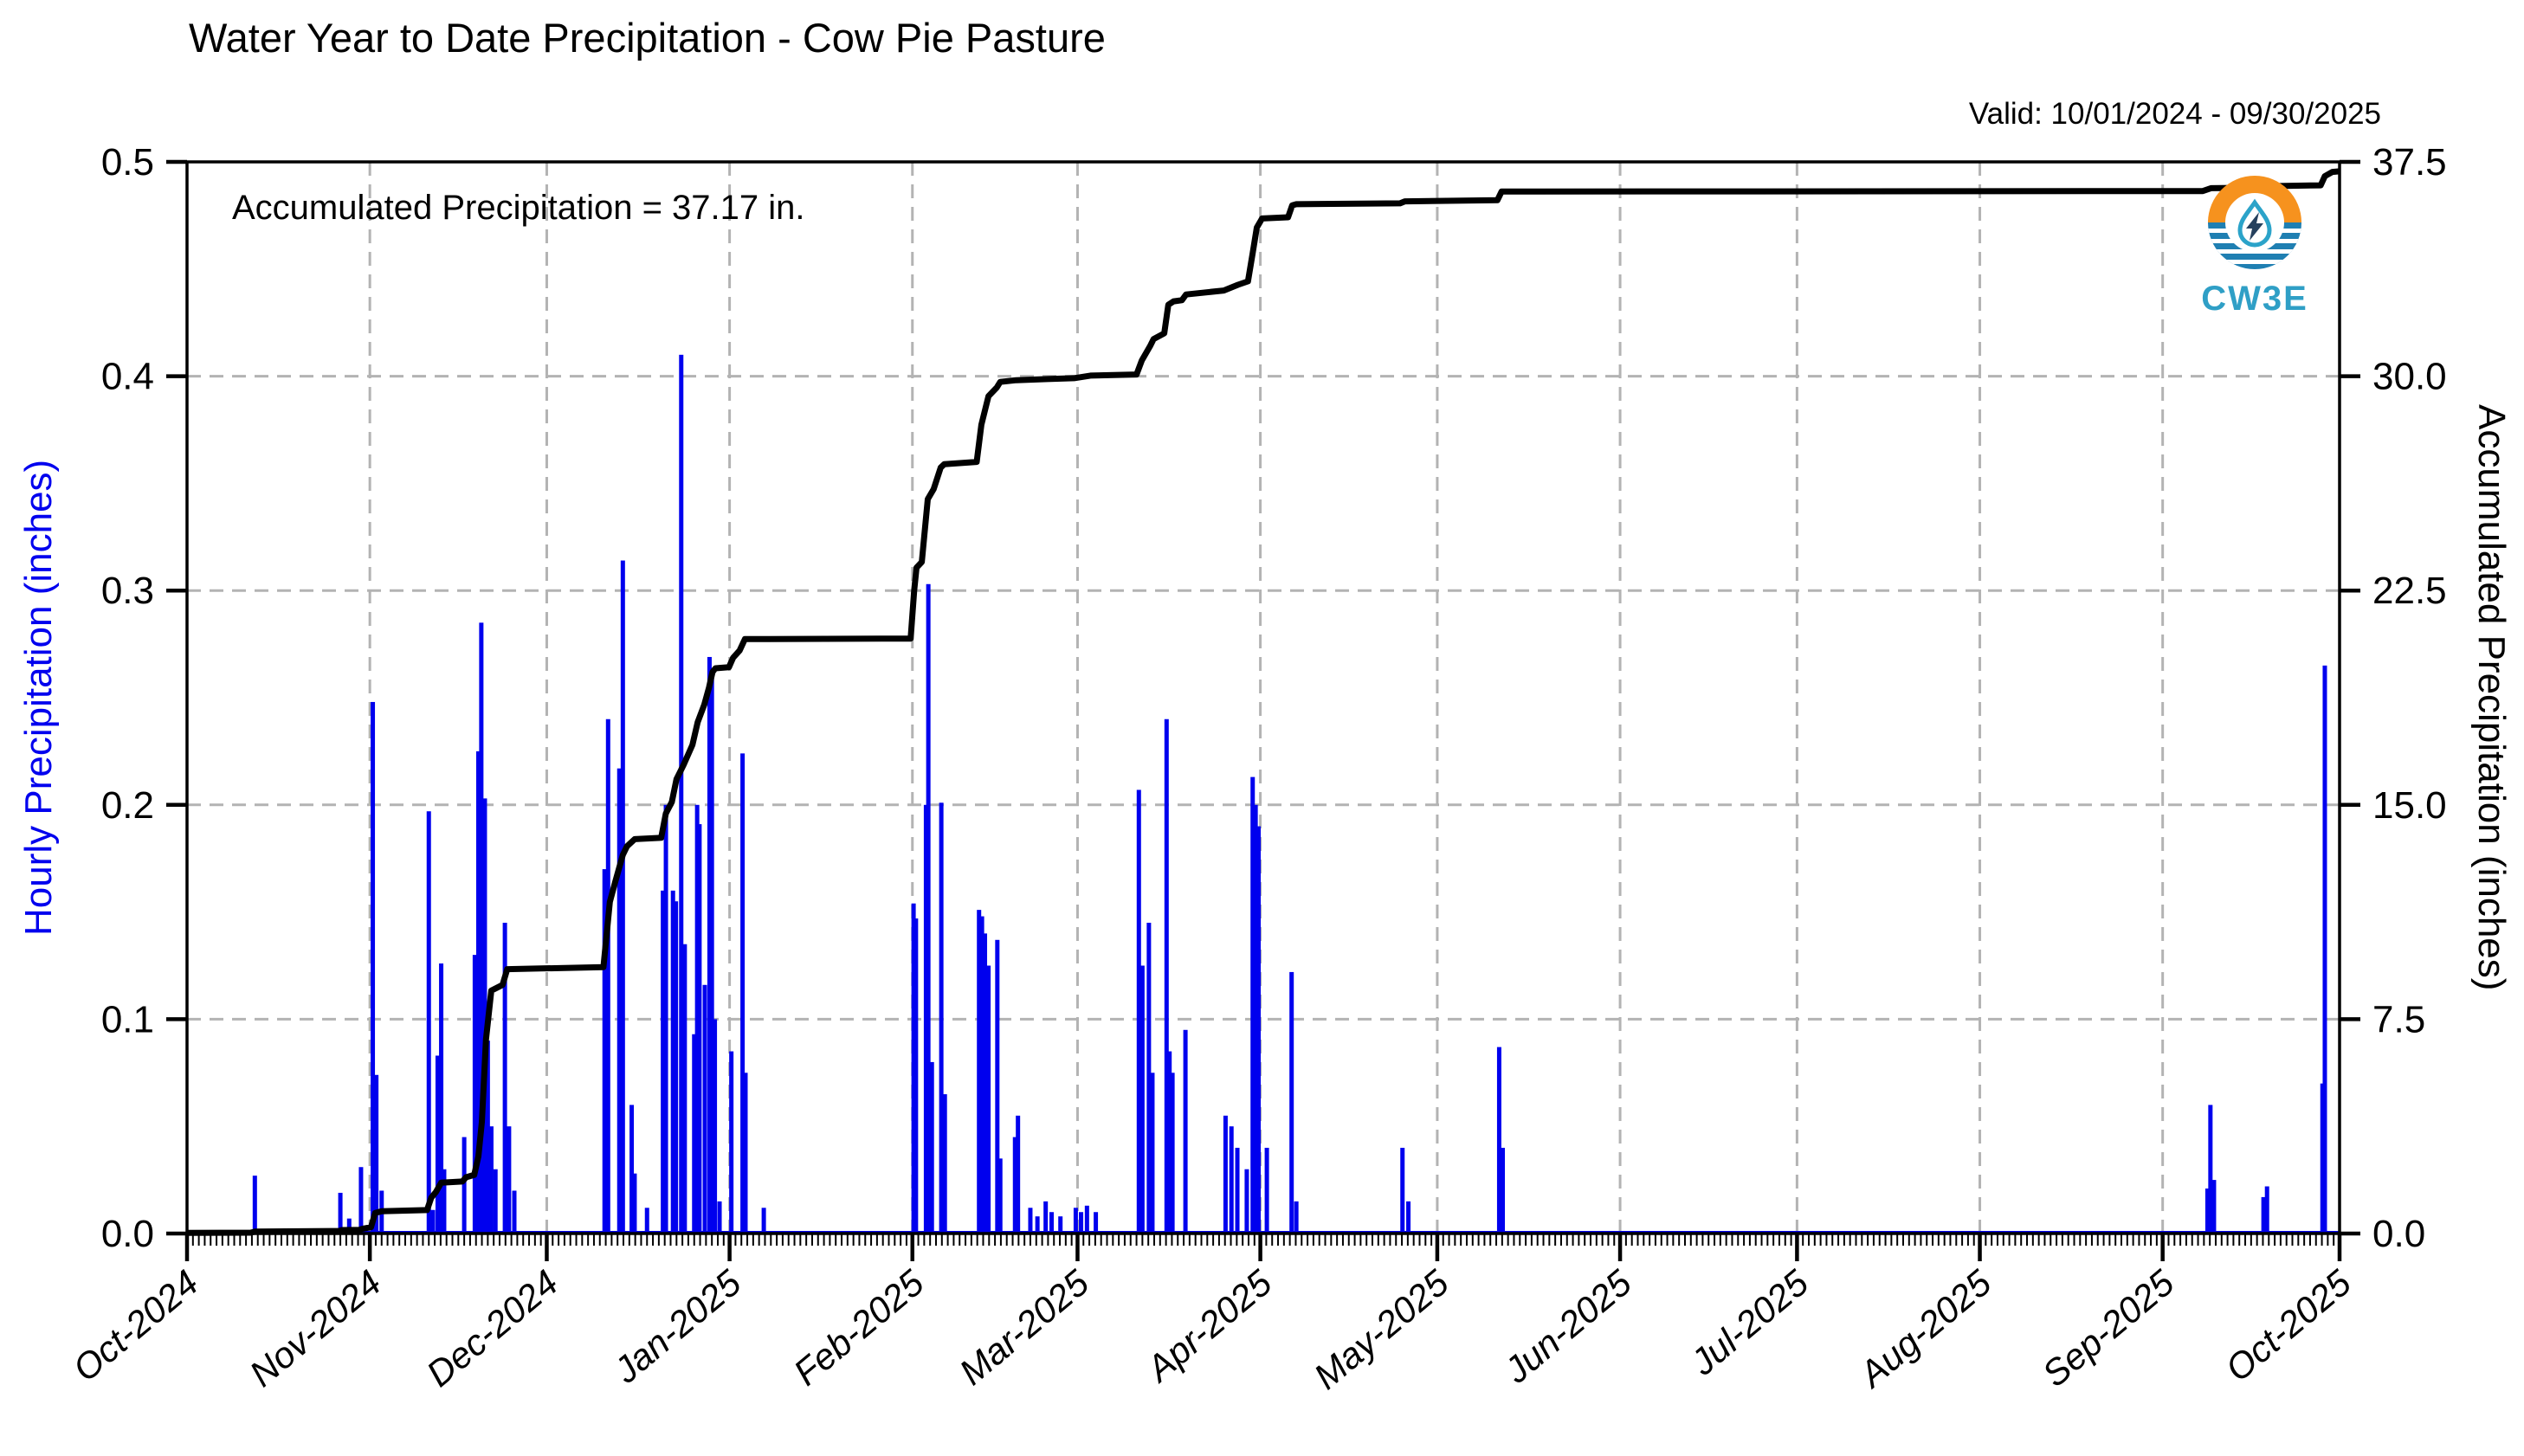 The width and height of the screenshot is (2524, 1456). Describe the element at coordinates (2288, 1324) in the screenshot. I see `svg-text: Oct-2025` at that location.